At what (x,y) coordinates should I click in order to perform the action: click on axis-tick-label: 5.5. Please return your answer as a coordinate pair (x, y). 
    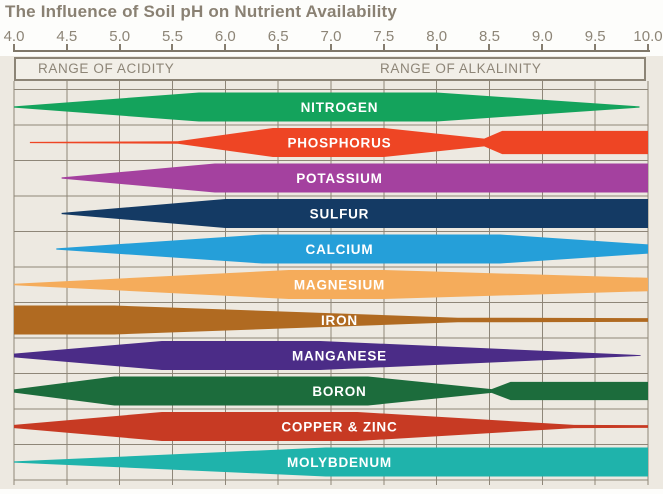
    Looking at the image, I should click on (172, 36).